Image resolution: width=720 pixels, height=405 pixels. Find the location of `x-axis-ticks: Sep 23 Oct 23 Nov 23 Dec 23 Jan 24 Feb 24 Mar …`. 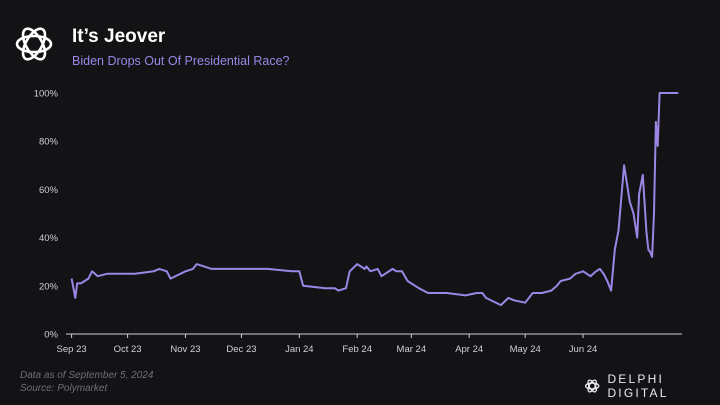

x-axis-ticks: Sep 23 Oct 23 Nov 23 Dec 23 Jan 24 Feb 24 Mar … is located at coordinates (327, 344).